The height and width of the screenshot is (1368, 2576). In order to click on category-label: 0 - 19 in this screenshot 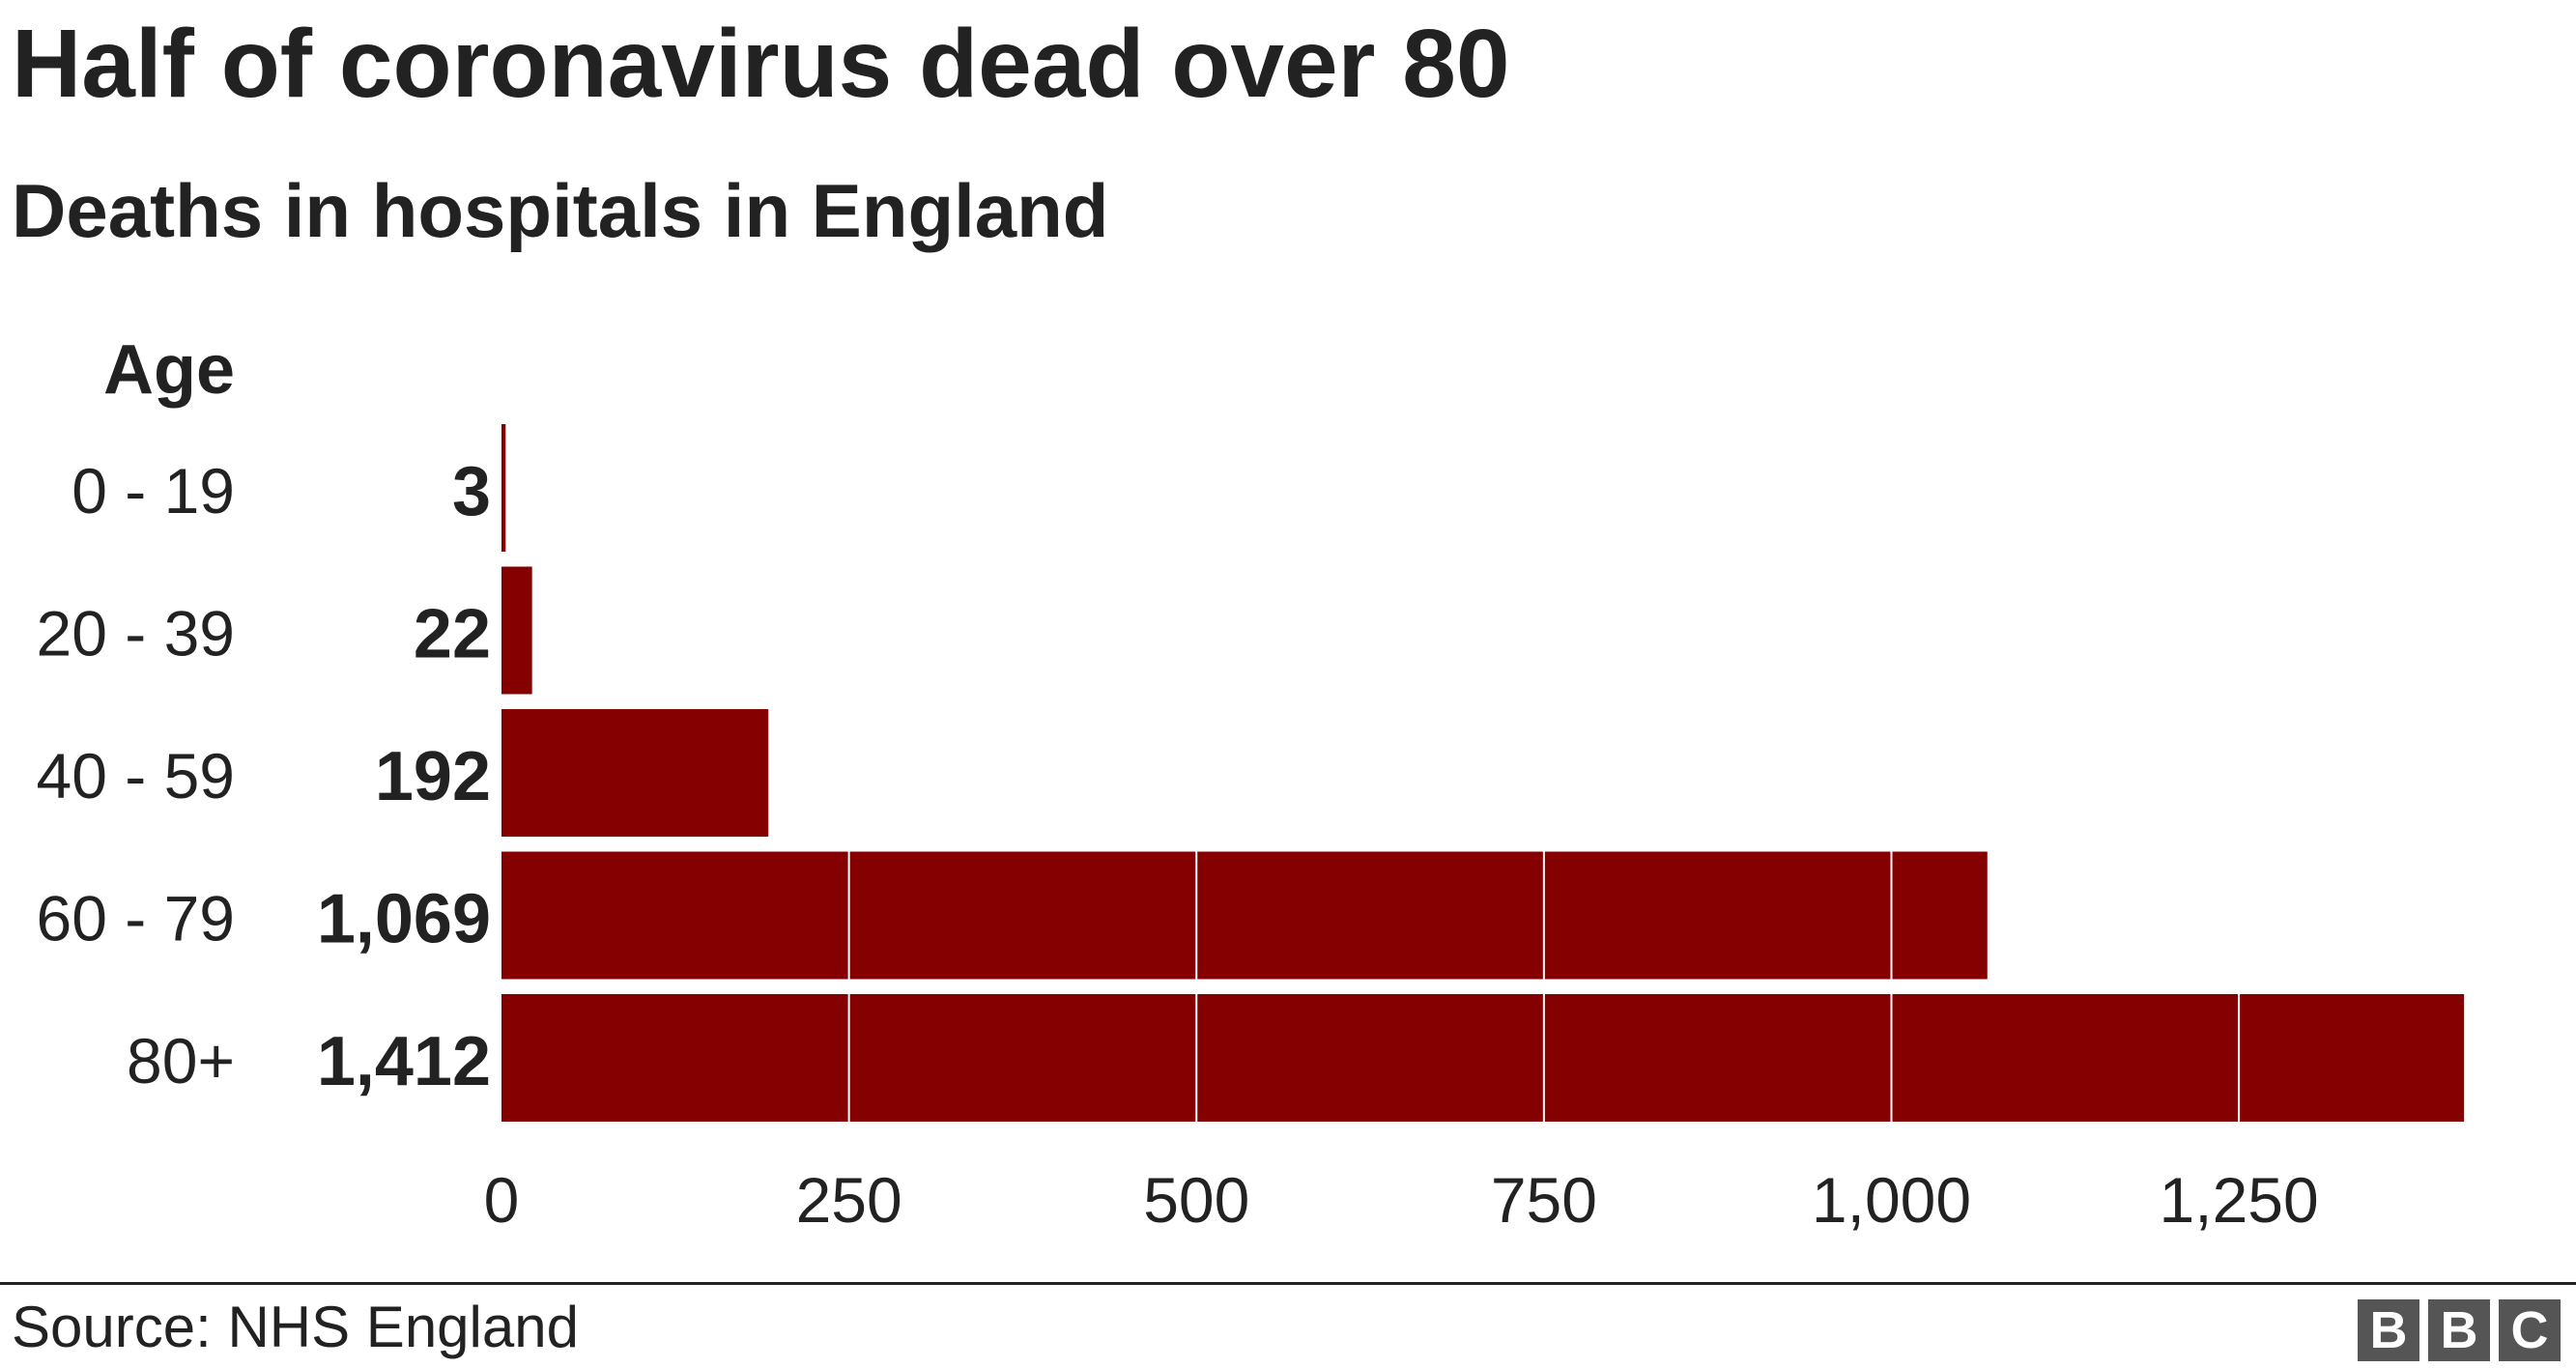, I will do `click(154, 491)`.